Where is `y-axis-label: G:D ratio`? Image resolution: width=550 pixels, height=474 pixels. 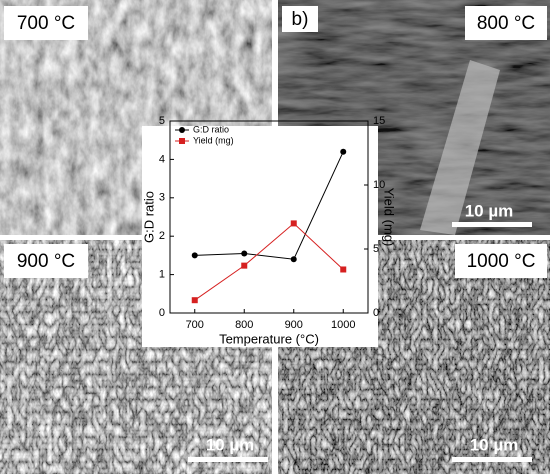 y-axis-label: G:D ratio is located at coordinates (148, 217).